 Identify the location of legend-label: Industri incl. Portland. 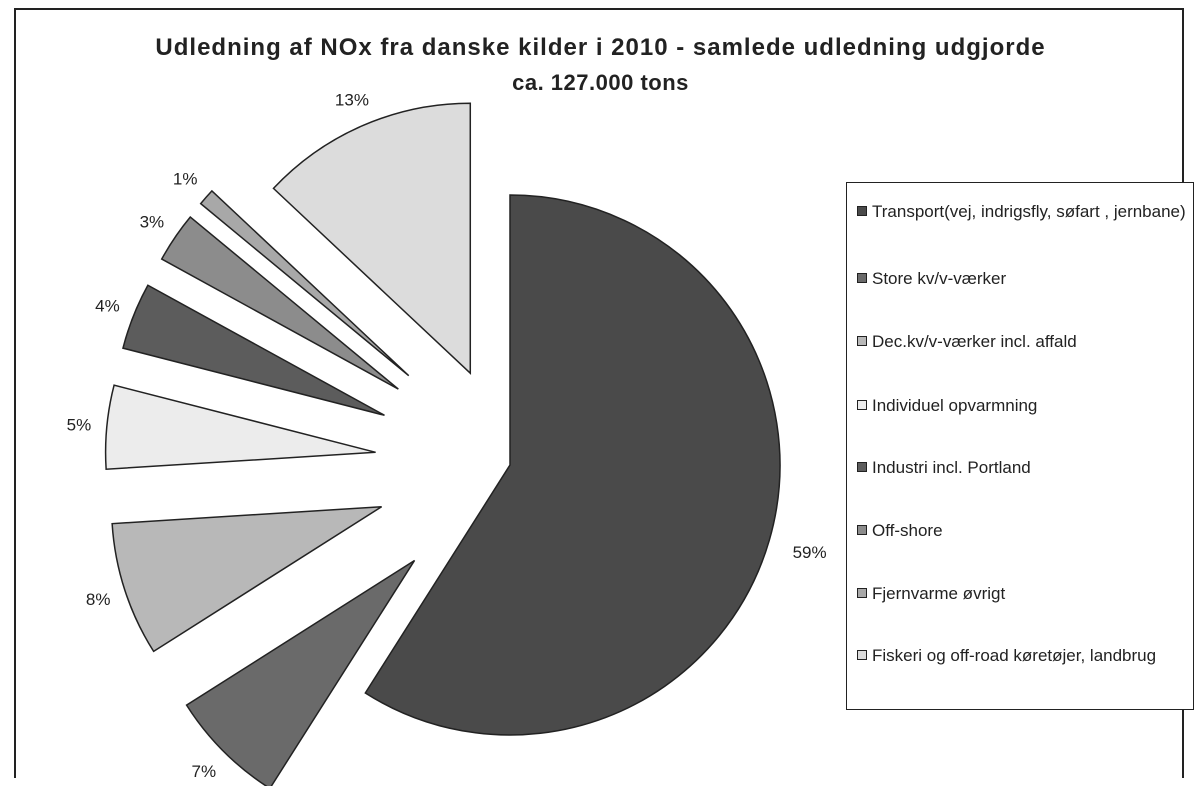
(951, 467).